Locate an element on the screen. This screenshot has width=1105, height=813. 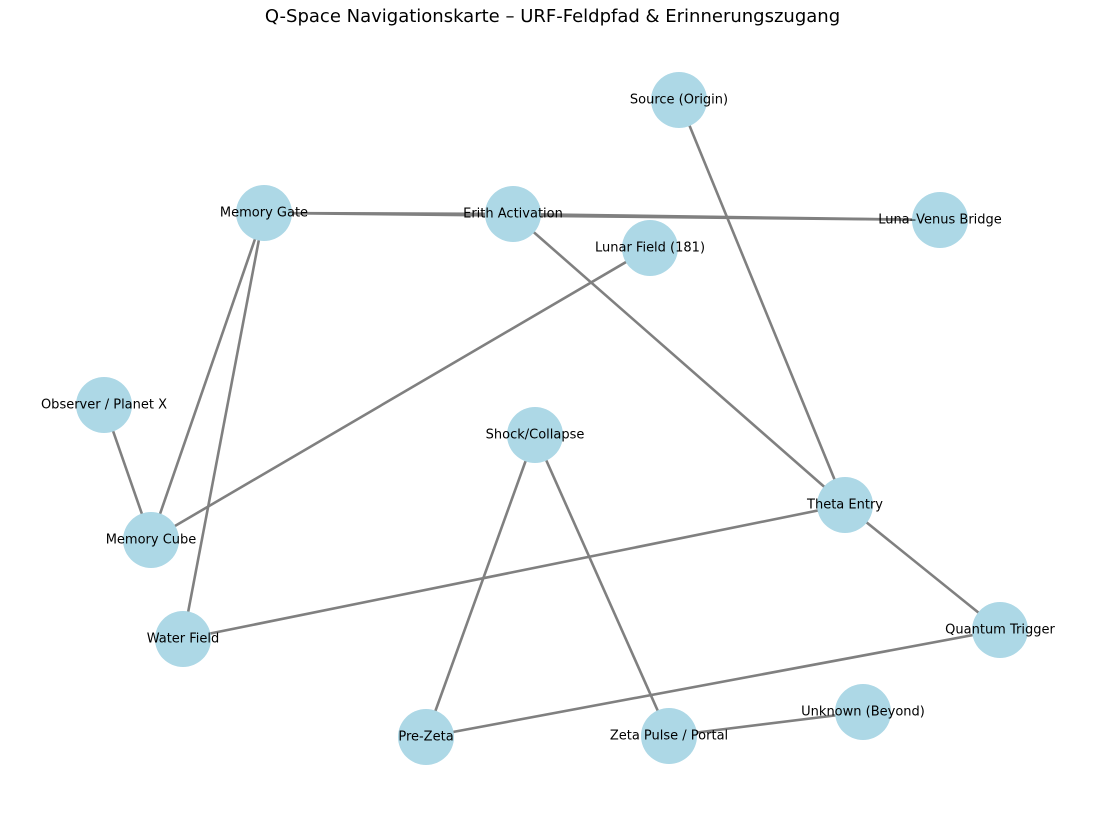
node-label-unknown: Unknown (Beyond) is located at coordinates (863, 712).